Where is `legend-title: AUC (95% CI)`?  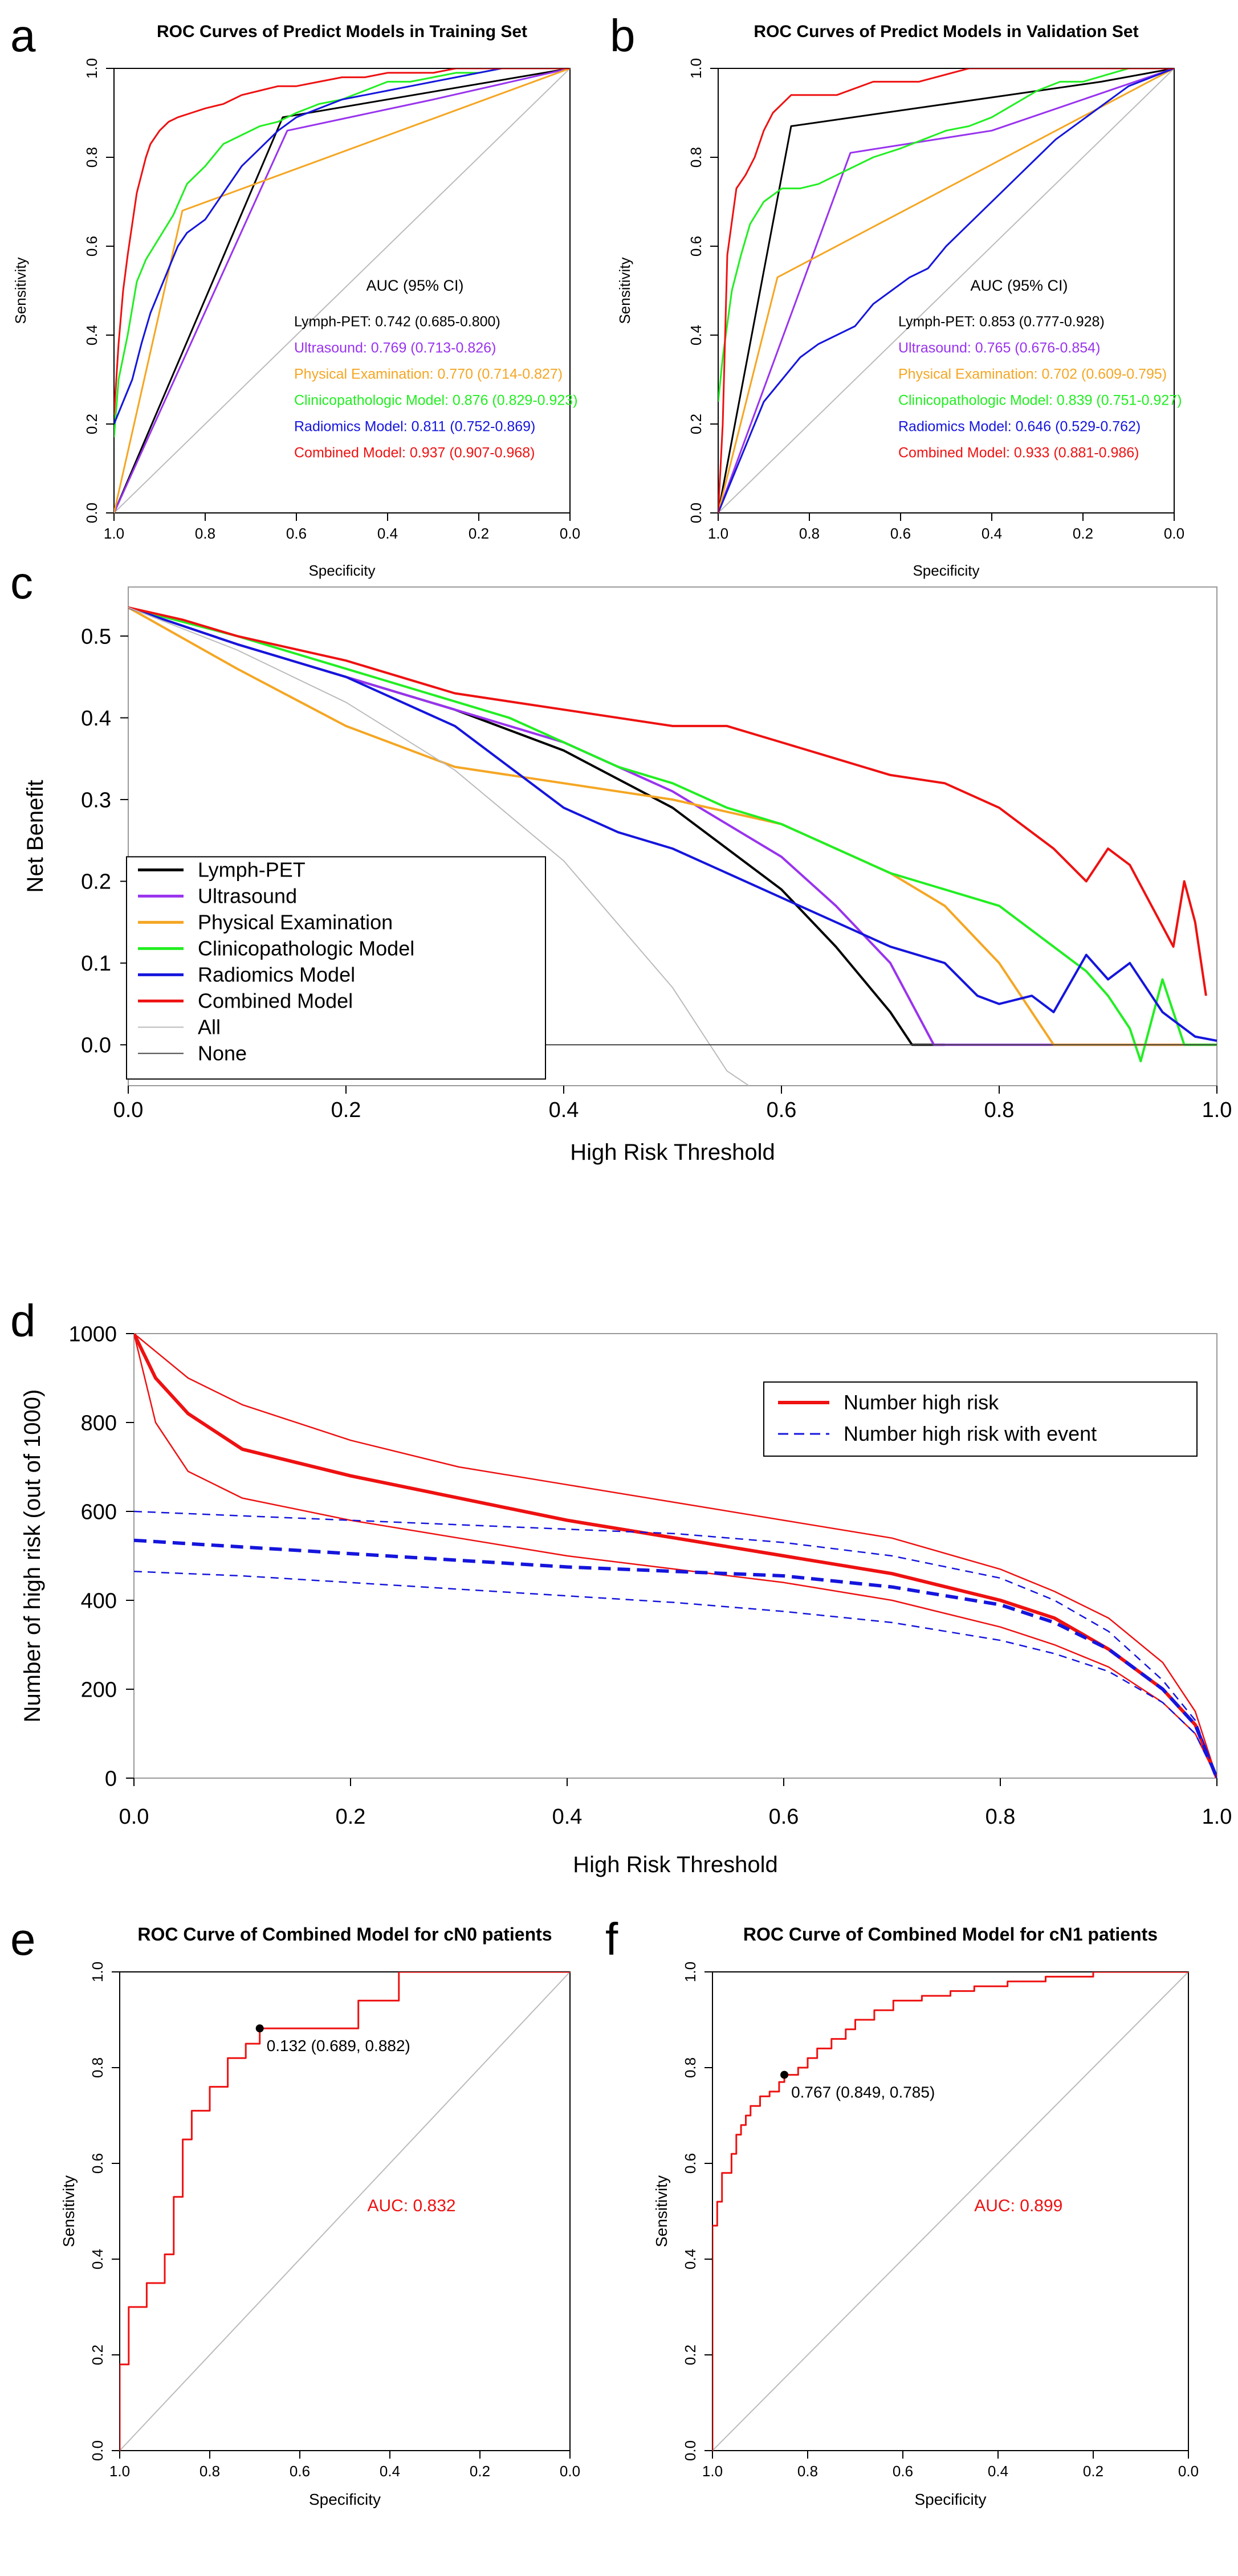
legend-title: AUC (95% CI) is located at coordinates (1019, 285).